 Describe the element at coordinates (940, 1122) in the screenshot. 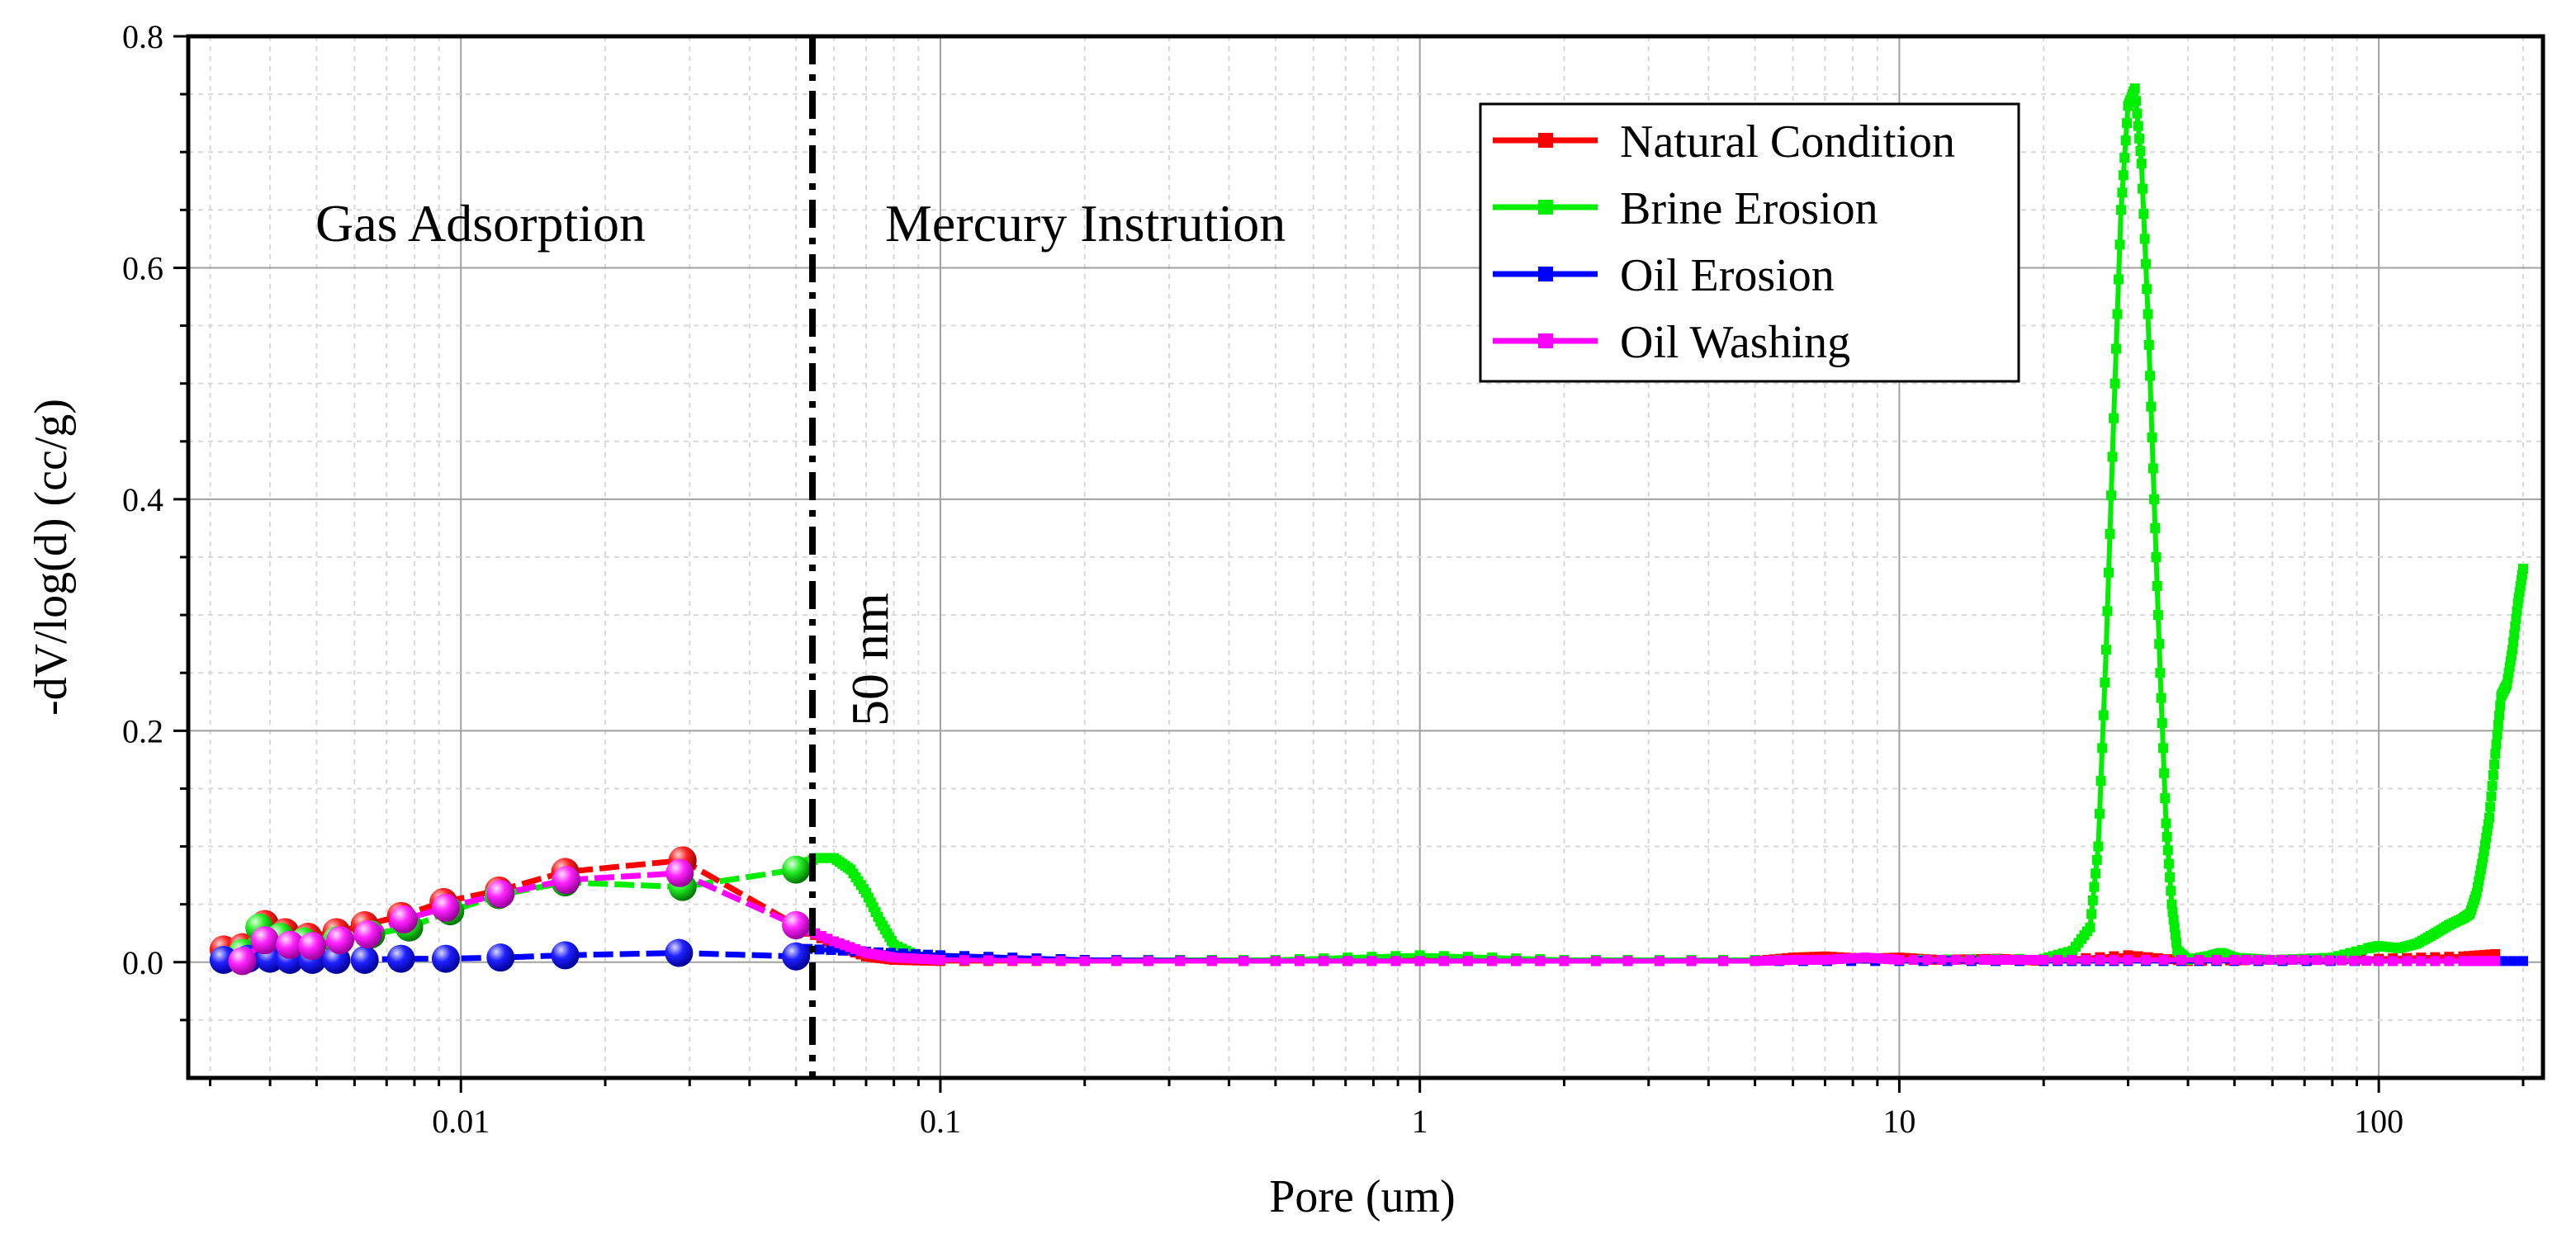

I see `x-tick-label: 0.1` at that location.